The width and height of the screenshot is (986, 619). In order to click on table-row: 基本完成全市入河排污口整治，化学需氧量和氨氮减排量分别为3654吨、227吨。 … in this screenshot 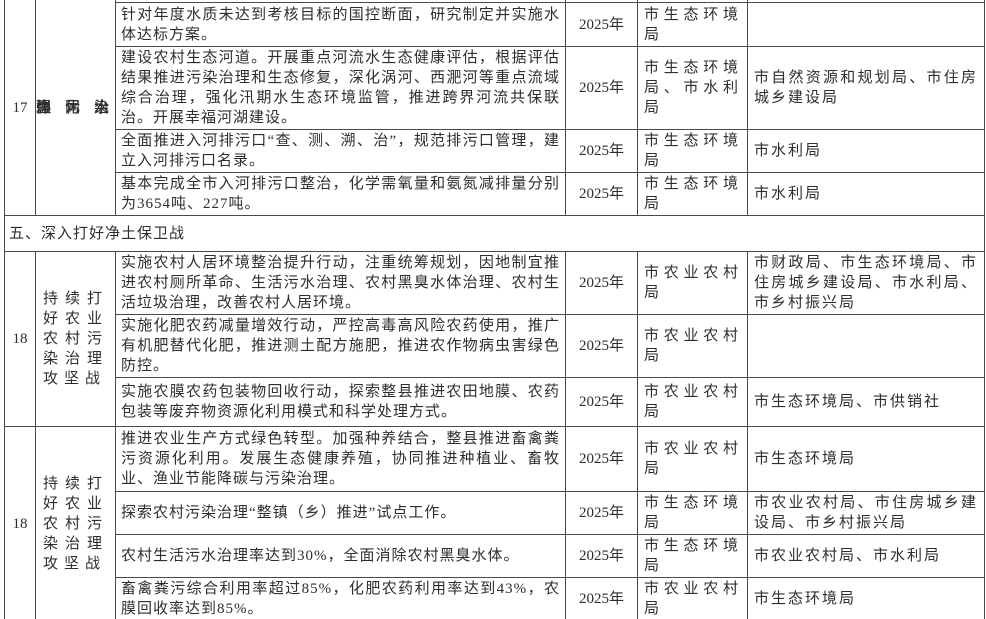, I will do `click(495, 194)`.